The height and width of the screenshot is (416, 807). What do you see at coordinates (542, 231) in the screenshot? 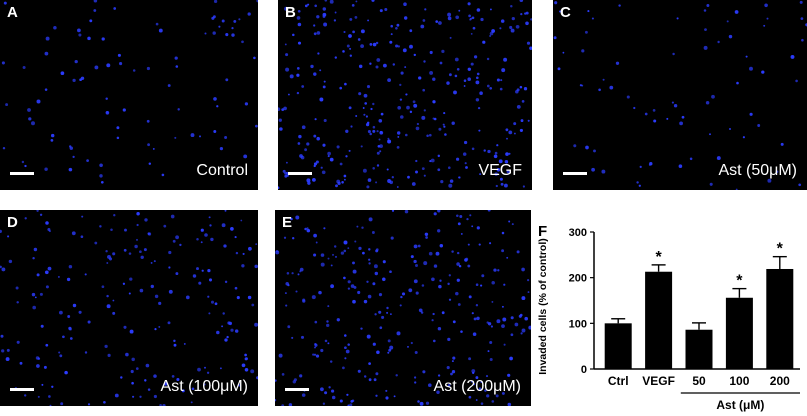
I see `panel-letter: F` at bounding box center [542, 231].